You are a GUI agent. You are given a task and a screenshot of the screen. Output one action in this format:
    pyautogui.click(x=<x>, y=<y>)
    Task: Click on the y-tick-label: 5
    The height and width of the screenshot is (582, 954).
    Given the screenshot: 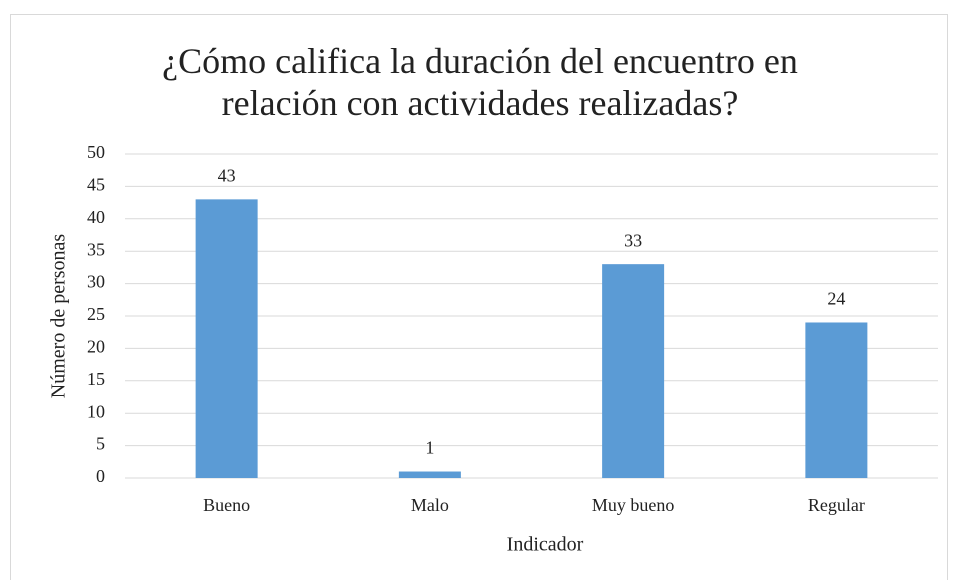 What is the action you would take?
    pyautogui.click(x=100, y=444)
    